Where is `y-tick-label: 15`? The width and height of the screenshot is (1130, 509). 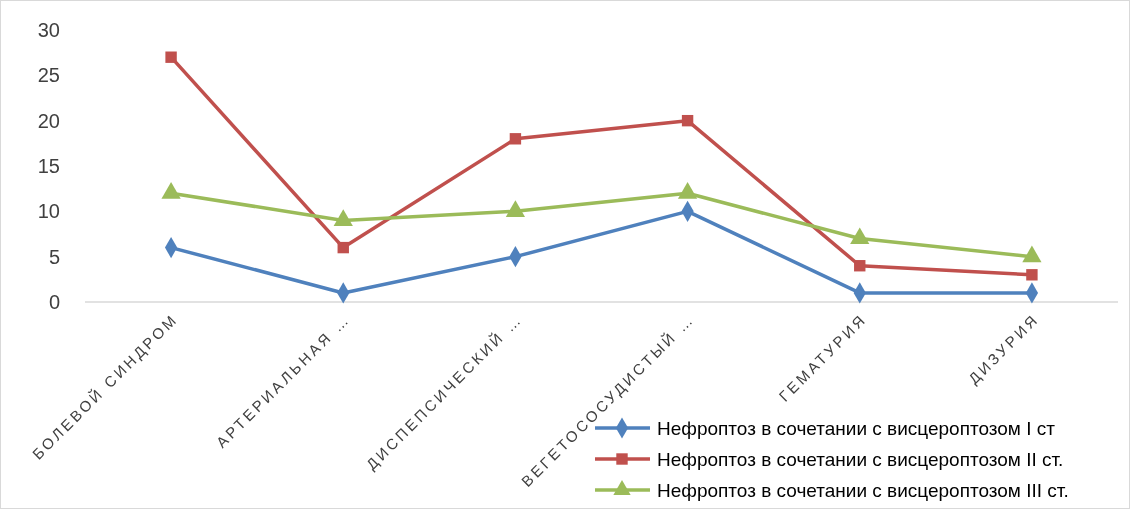 y-tick-label: 15 is located at coordinates (48, 166).